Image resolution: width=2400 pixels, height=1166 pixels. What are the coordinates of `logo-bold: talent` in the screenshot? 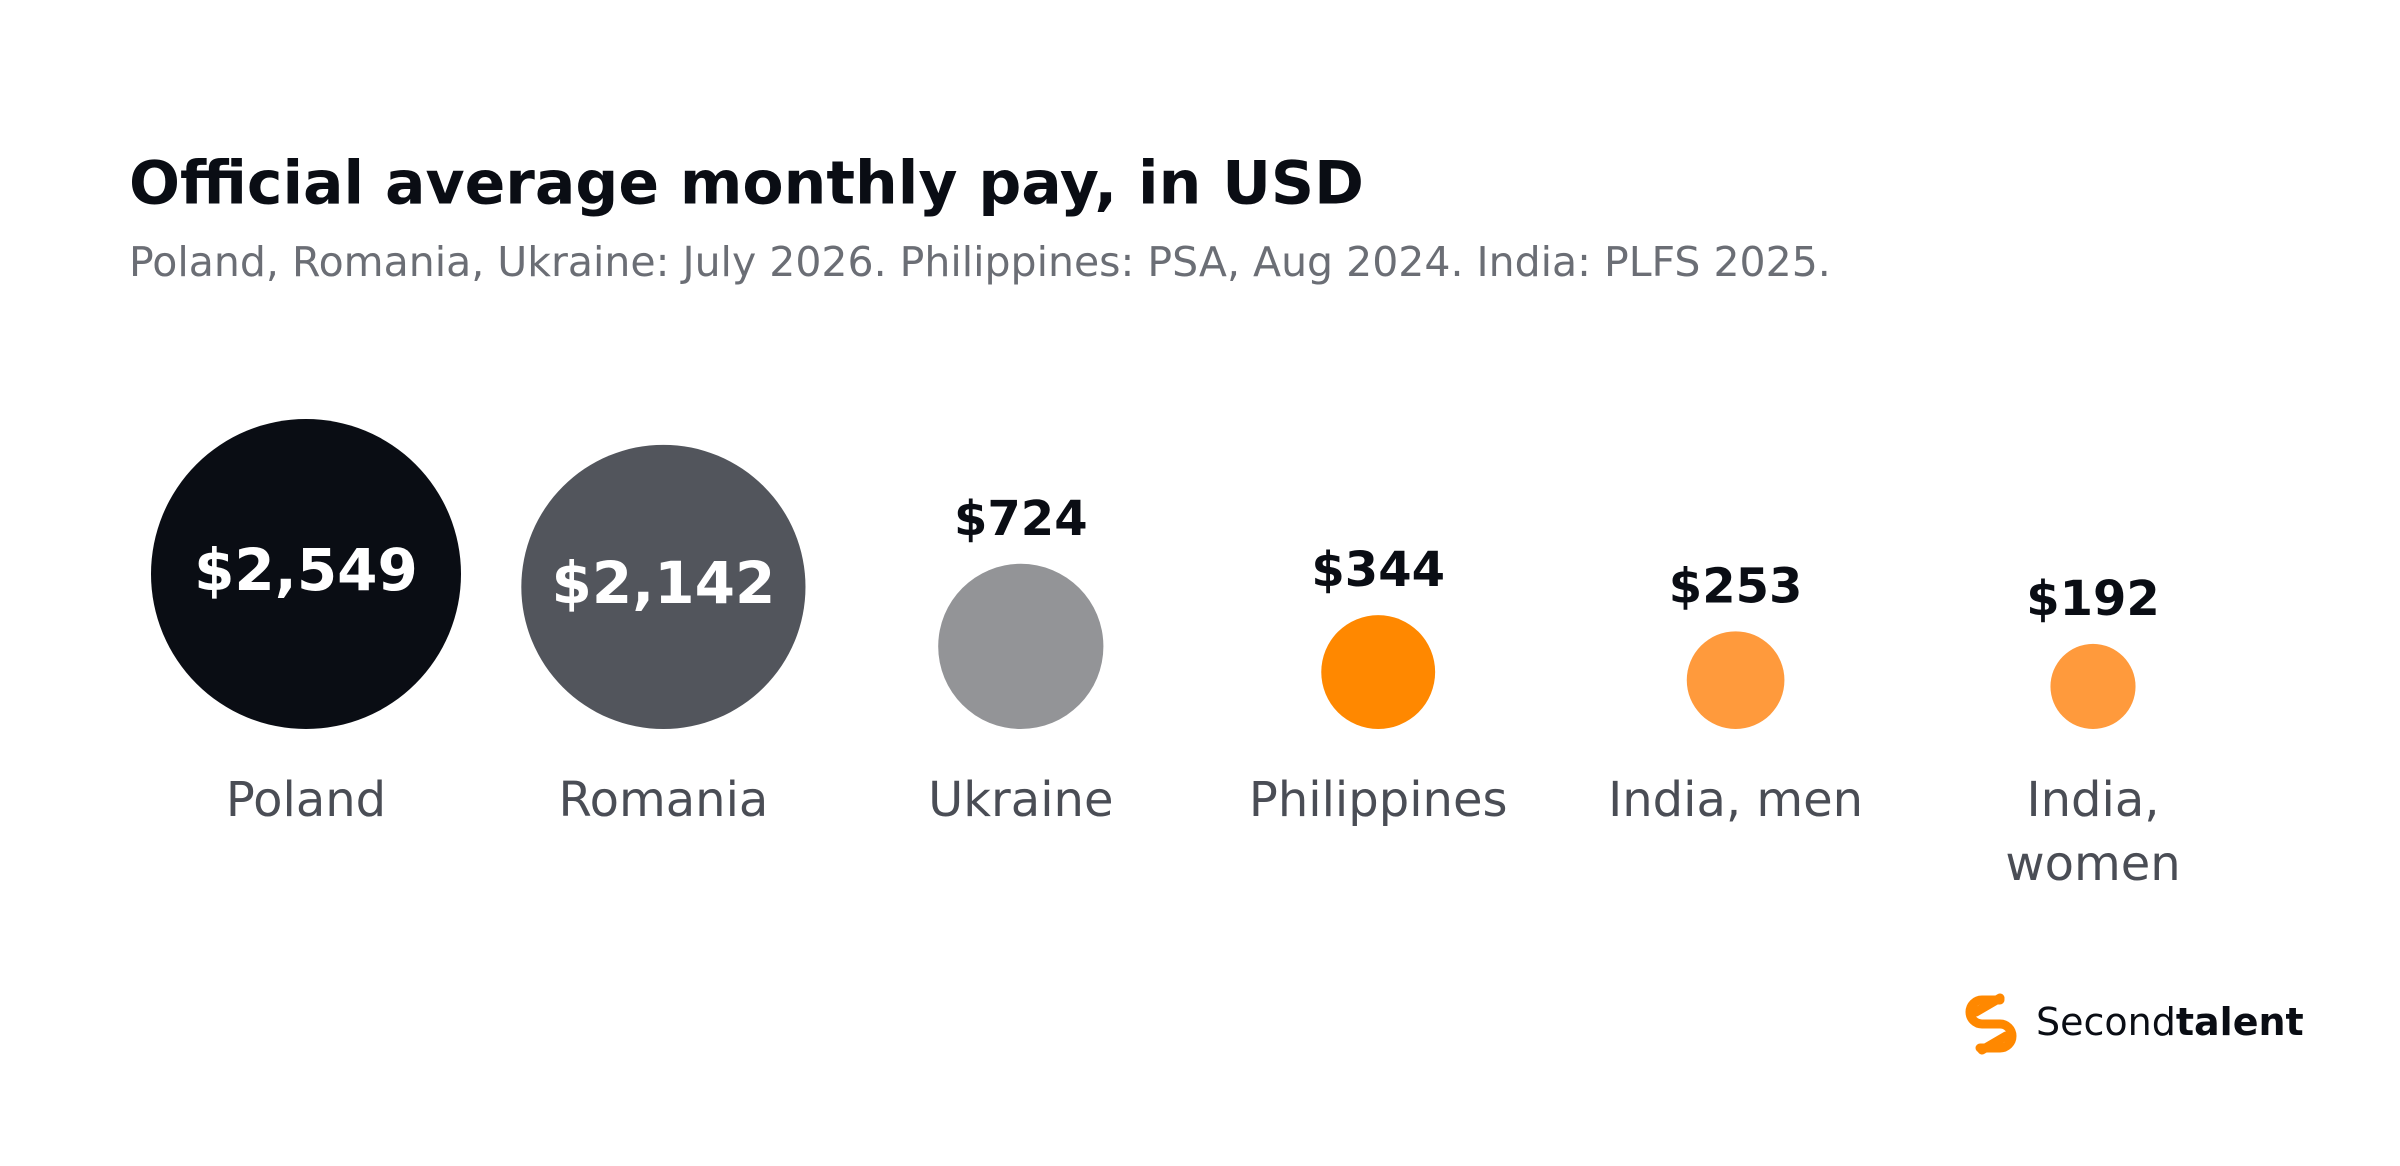 It's located at (2240, 1022).